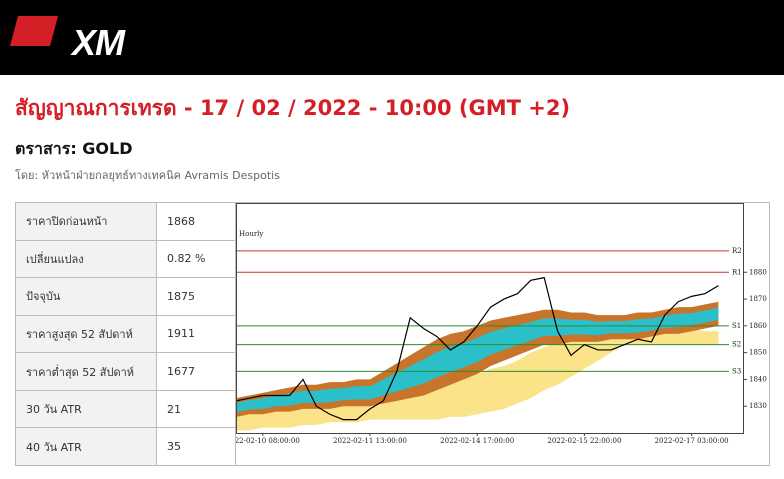  I want to click on level-label: S3, so click(736, 371).